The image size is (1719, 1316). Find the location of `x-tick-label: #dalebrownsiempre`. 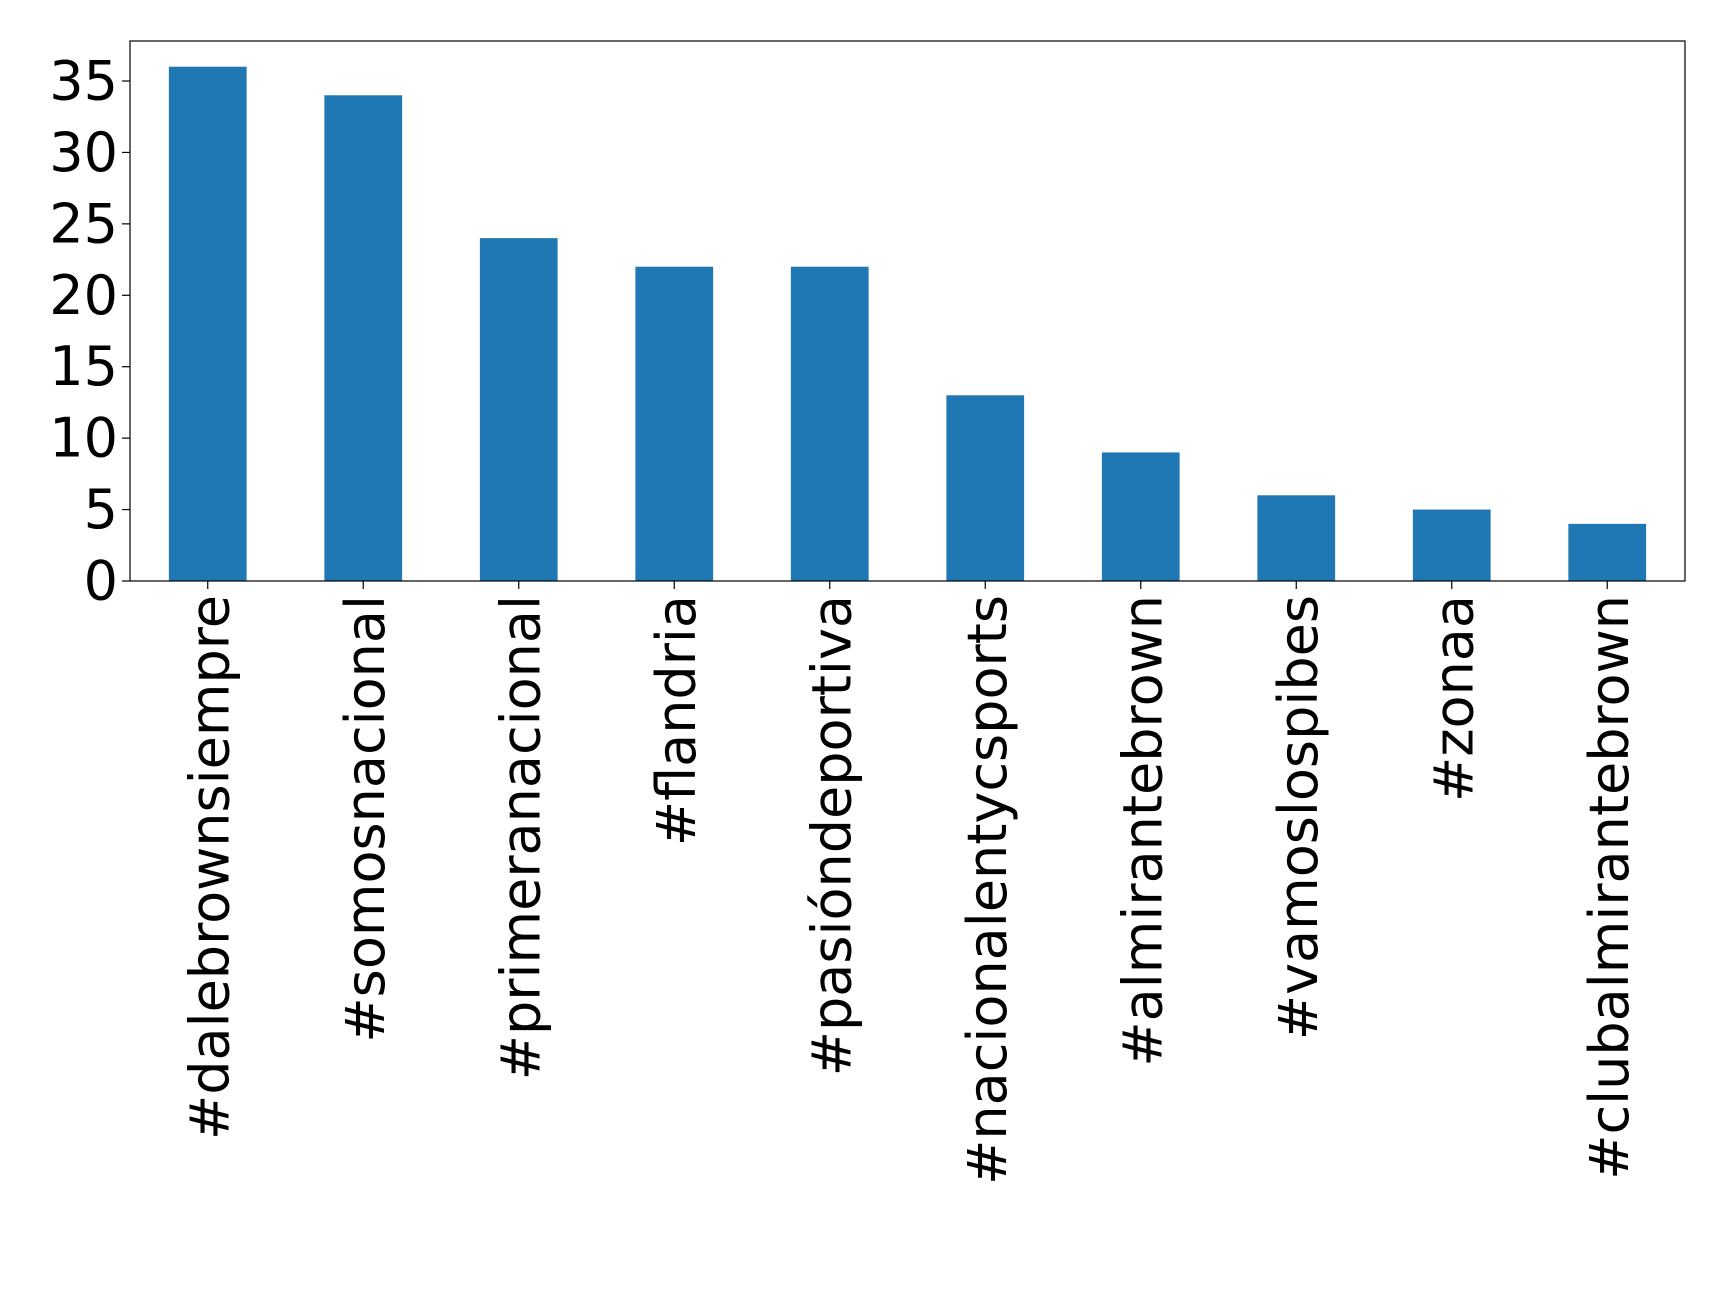

x-tick-label: #dalebrownsiempre is located at coordinates (209, 867).